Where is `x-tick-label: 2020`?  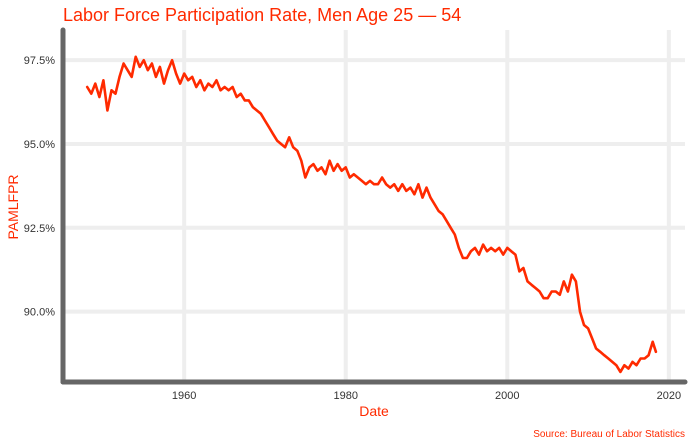
x-tick-label: 2020 is located at coordinates (669, 396).